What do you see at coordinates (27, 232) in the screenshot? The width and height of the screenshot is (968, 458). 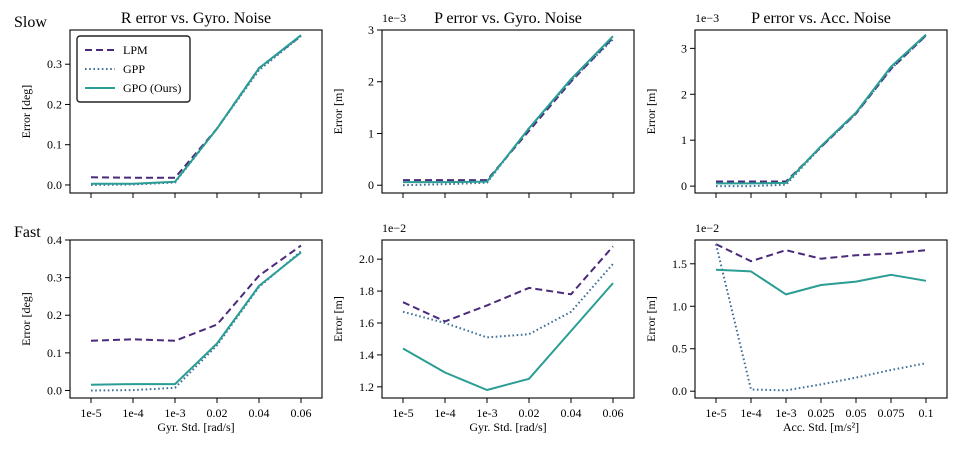 I see `row-label-fast: Fast` at bounding box center [27, 232].